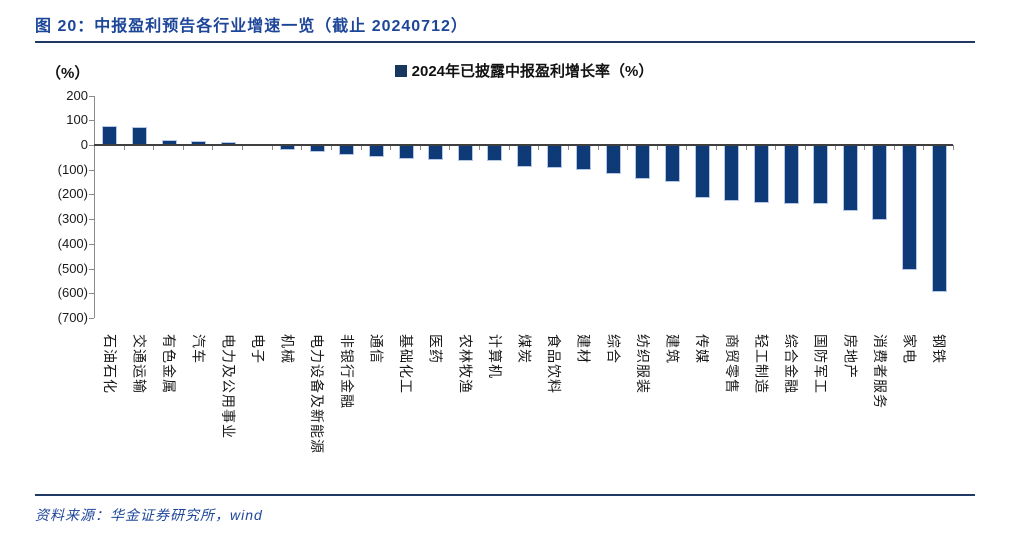 This screenshot has width=1010, height=538. Describe the element at coordinates (406, 364) in the screenshot. I see `x-axis-category-label: 基础化工` at that location.